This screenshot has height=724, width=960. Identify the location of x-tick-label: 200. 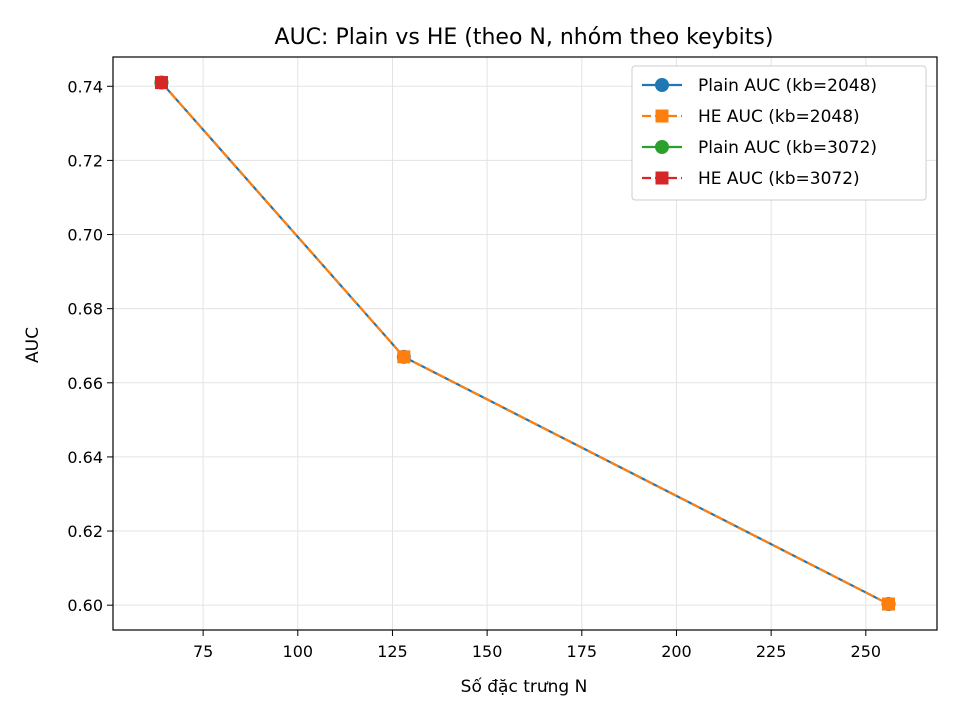
(676, 651).